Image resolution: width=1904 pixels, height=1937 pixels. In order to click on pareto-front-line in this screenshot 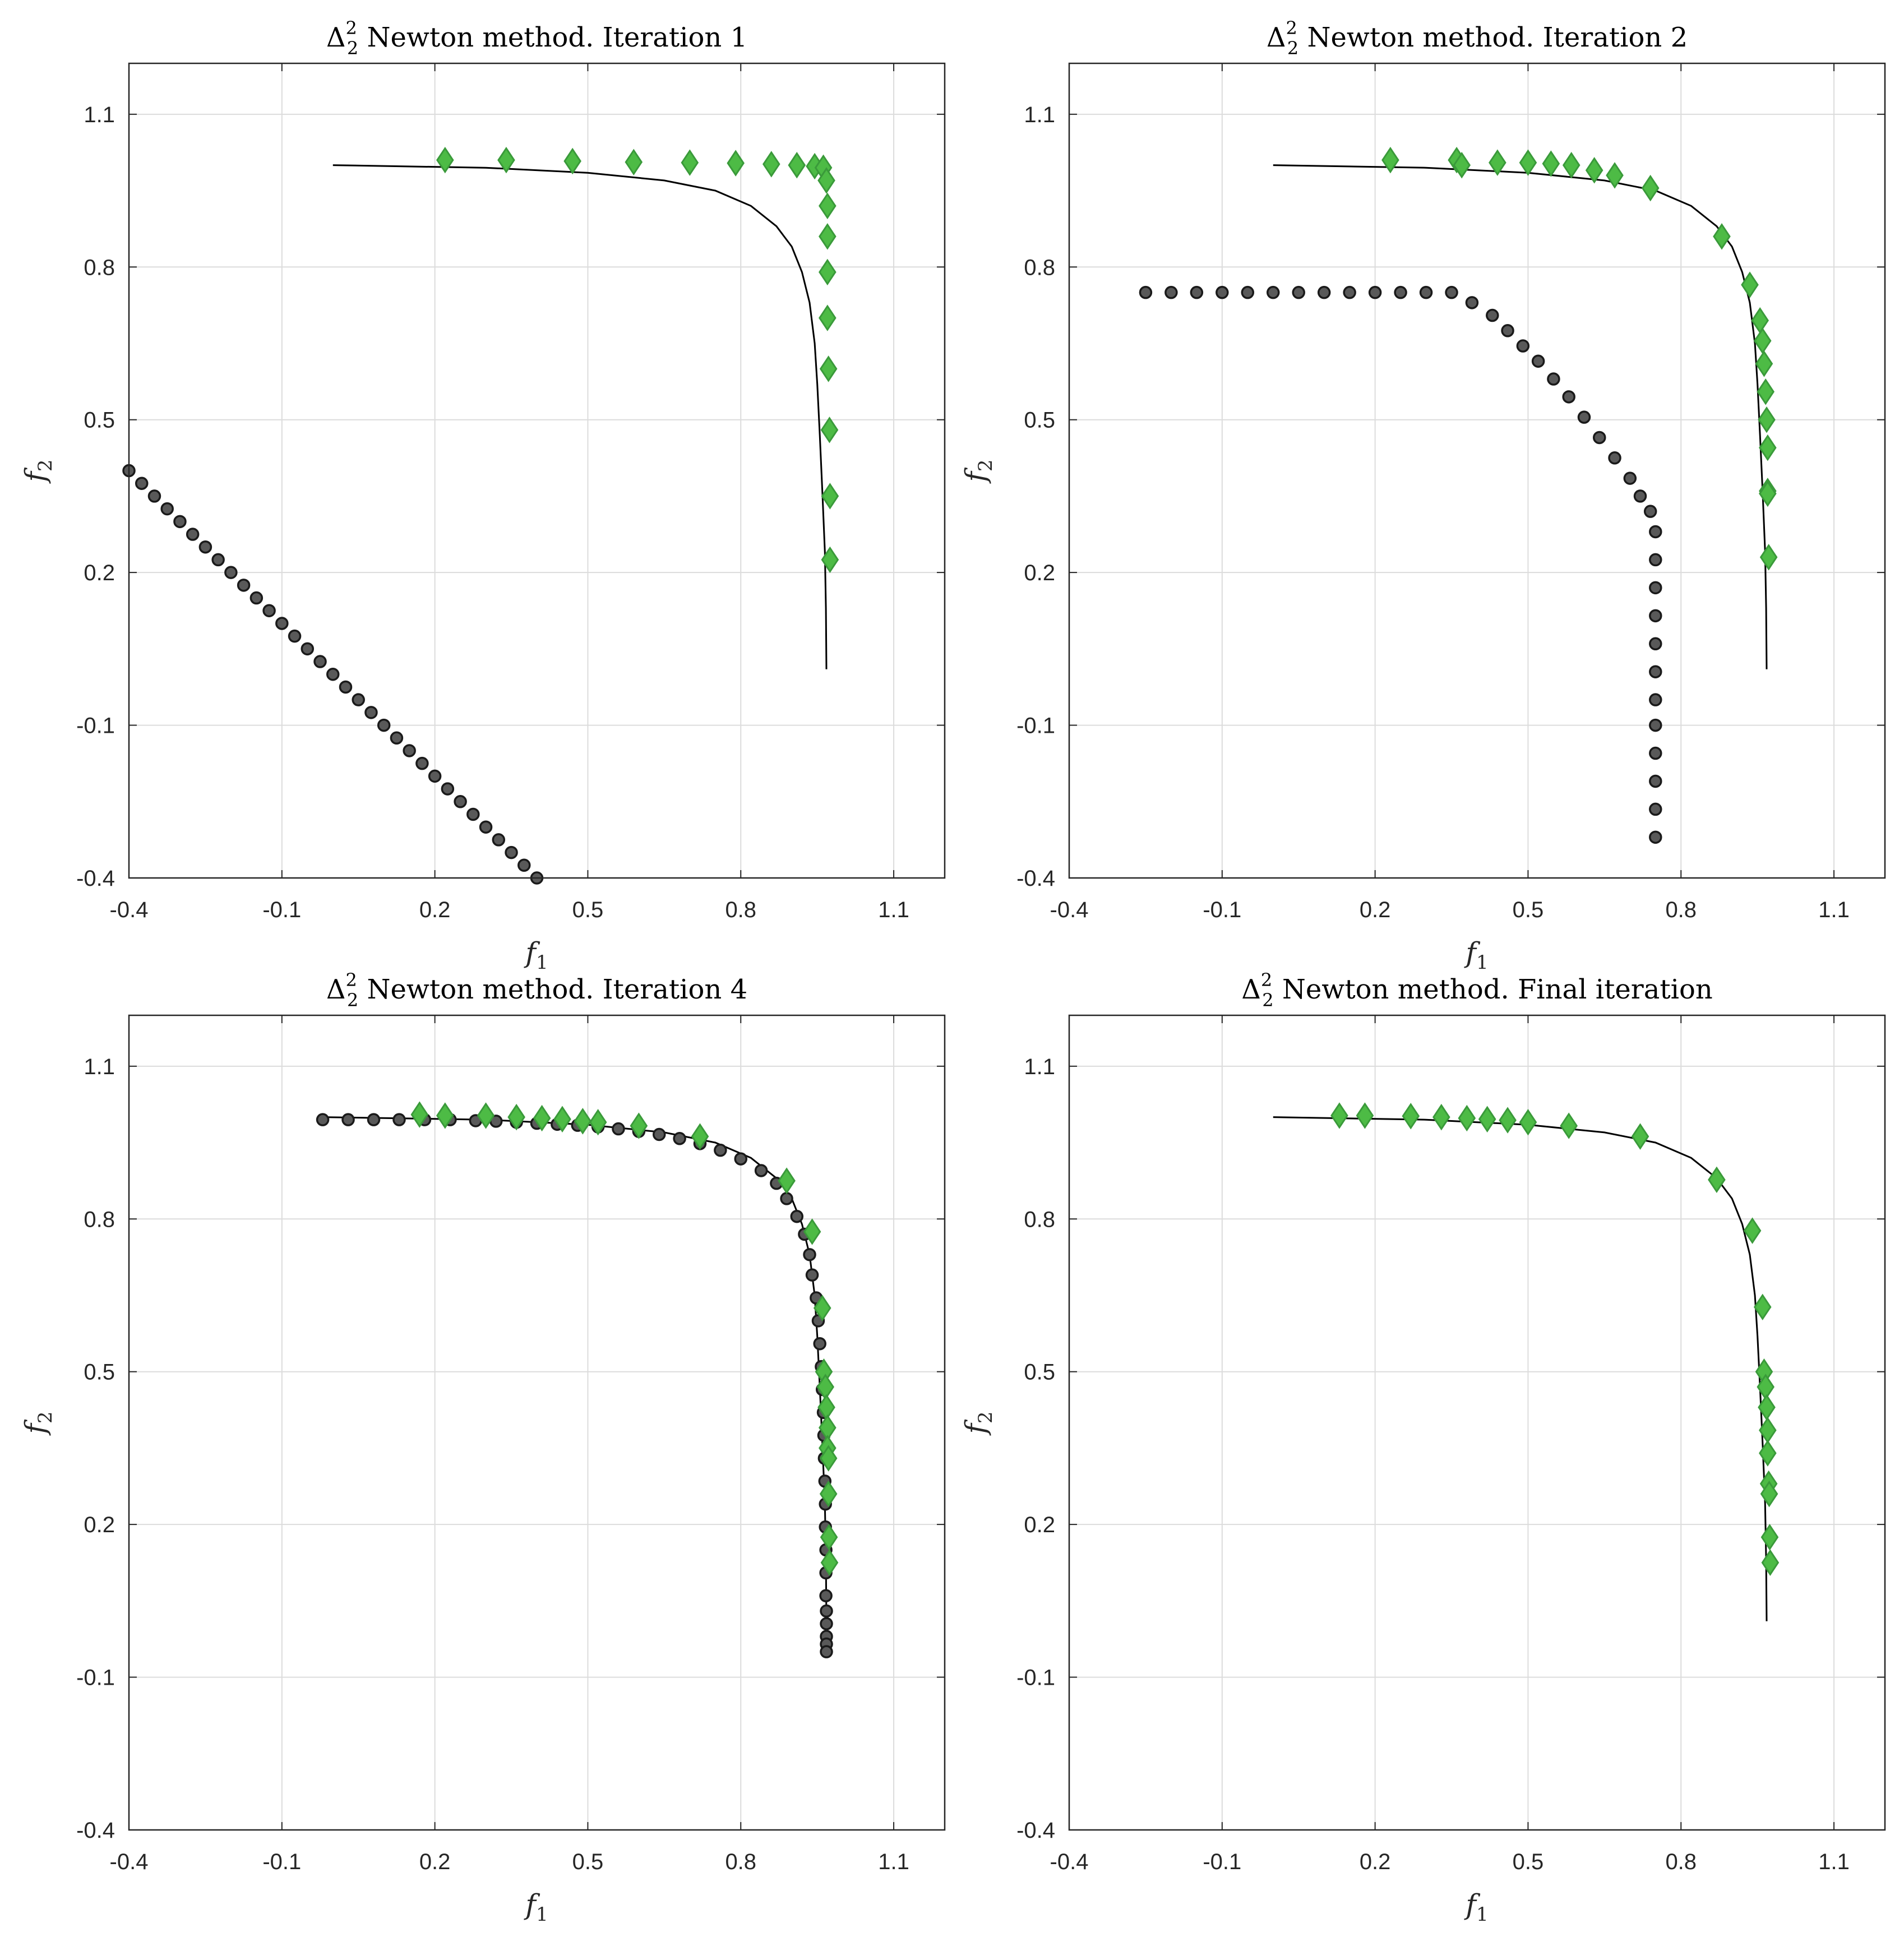, I will do `click(1520, 416)`.